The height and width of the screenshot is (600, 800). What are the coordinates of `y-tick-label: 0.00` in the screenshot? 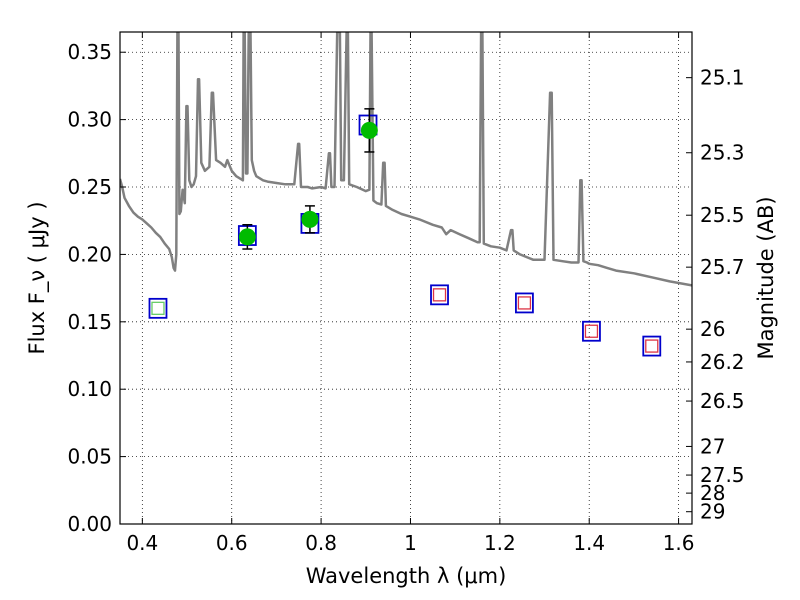 It's located at (89, 524).